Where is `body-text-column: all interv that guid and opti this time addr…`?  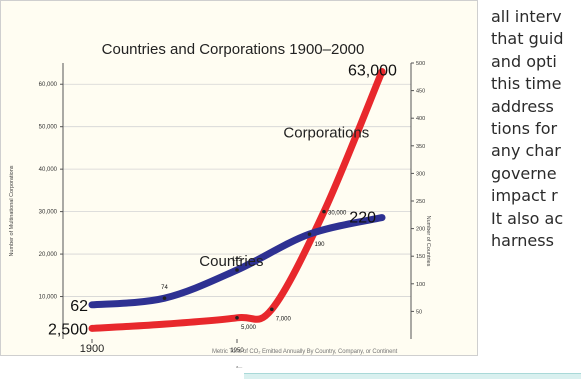 body-text-column: all interv that guid and opti this time addr… is located at coordinates (536, 129).